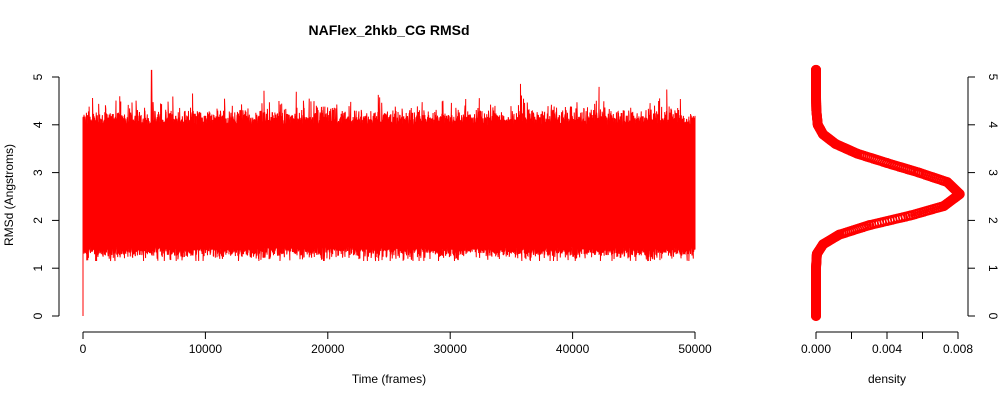 Image resolution: width=1000 pixels, height=400 pixels. What do you see at coordinates (993, 316) in the screenshot?
I see `density-y-tick-label: 0` at bounding box center [993, 316].